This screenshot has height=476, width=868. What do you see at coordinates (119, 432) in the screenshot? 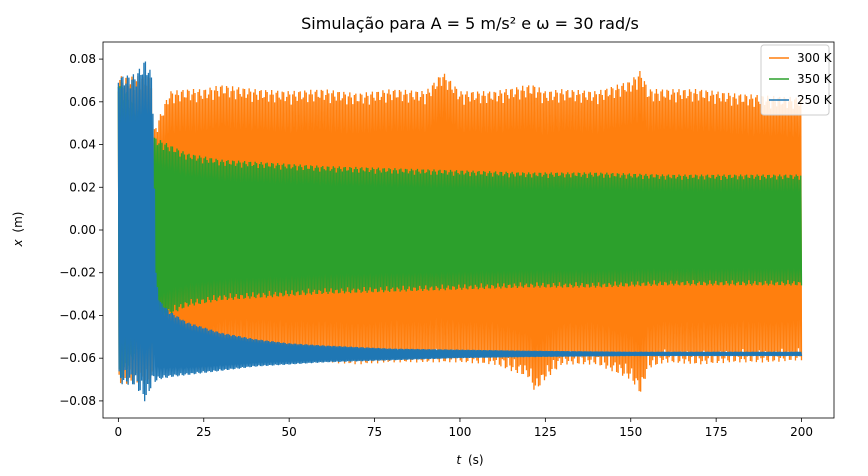
I see `x-tick-label: 0` at bounding box center [119, 432].